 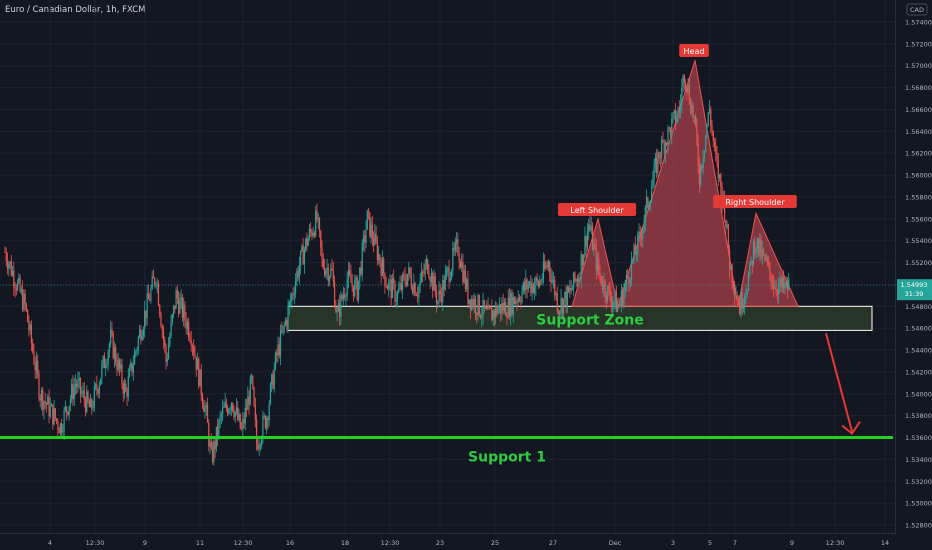 I want to click on price-tick-label: 1.56000, so click(x=918, y=176).